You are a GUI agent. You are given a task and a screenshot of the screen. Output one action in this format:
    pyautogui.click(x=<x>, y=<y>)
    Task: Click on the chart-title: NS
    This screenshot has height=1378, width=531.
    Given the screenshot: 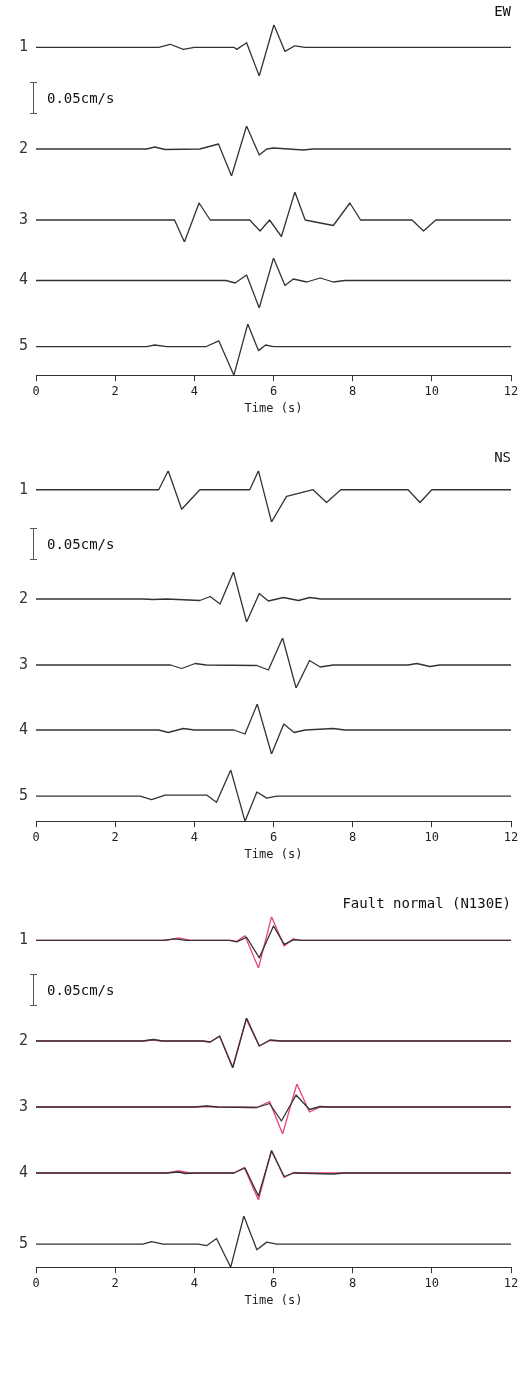 What is the action you would take?
    pyautogui.click(x=502, y=457)
    